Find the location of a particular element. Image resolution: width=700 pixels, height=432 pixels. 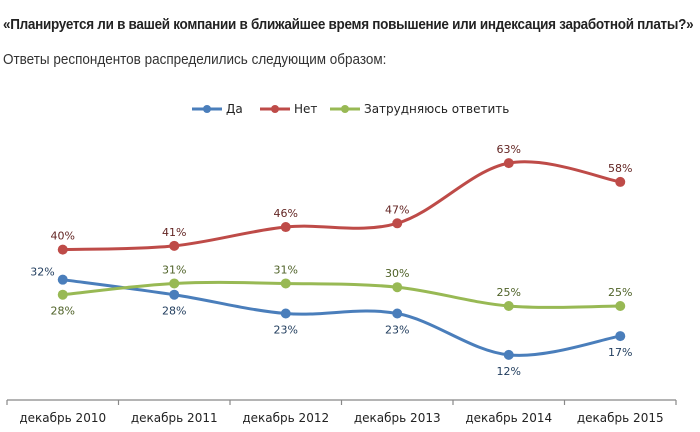

legend-item: Да is located at coordinates (217, 109).